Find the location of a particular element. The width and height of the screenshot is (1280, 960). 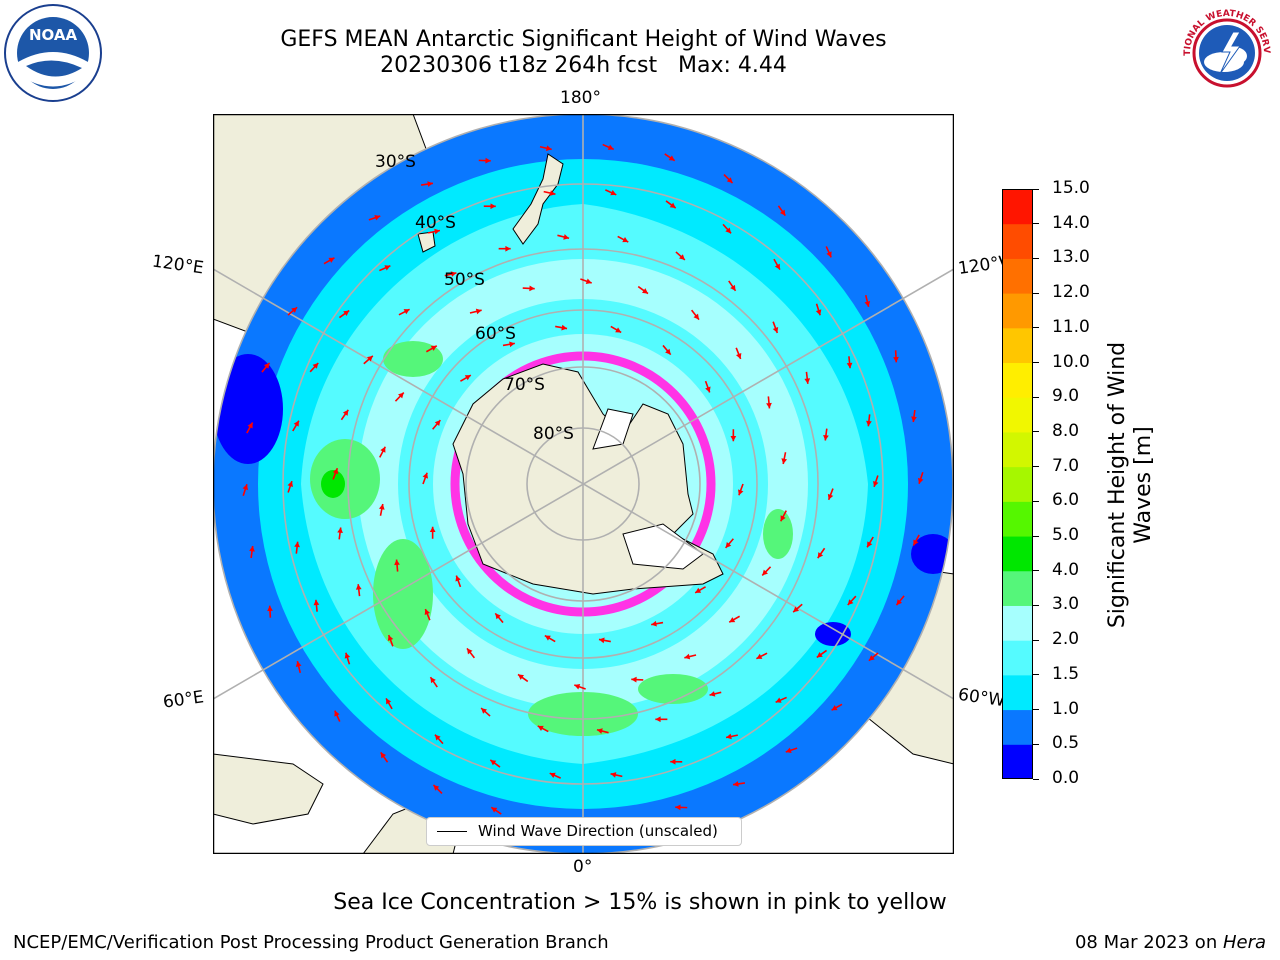

map-title-line2: 20230306 t18z 264h fcst Max: 4.44 is located at coordinates (583, 65).